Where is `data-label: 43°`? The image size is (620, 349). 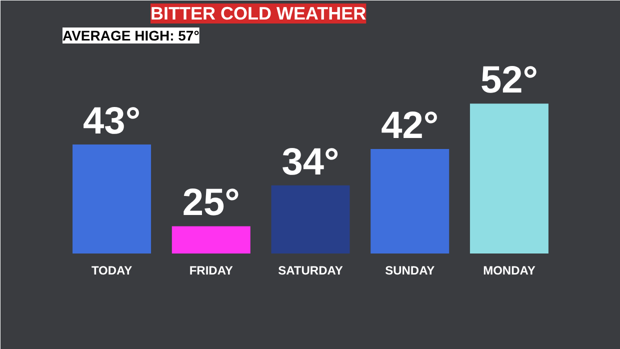 data-label: 43° is located at coordinates (112, 121).